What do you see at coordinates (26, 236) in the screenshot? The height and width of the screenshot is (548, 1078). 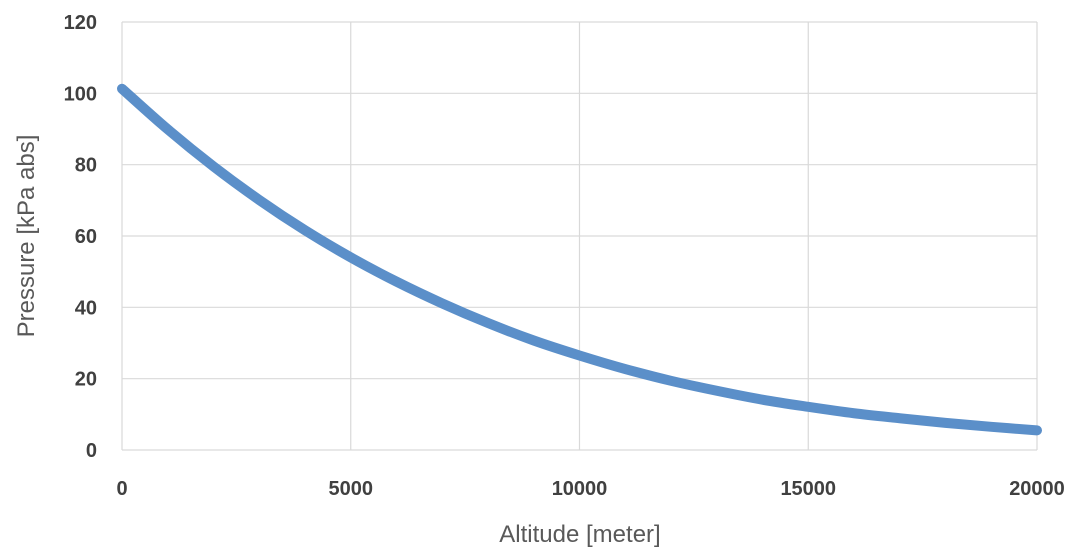 I see `y-axis-title: Pressure [kPa abs]` at bounding box center [26, 236].